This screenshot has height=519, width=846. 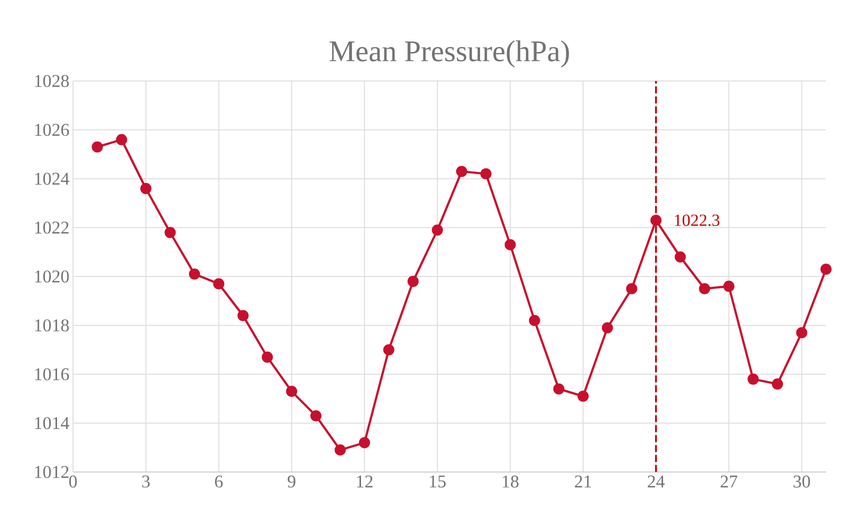 What do you see at coordinates (364, 482) in the screenshot?
I see `x-tick-label: 12` at bounding box center [364, 482].